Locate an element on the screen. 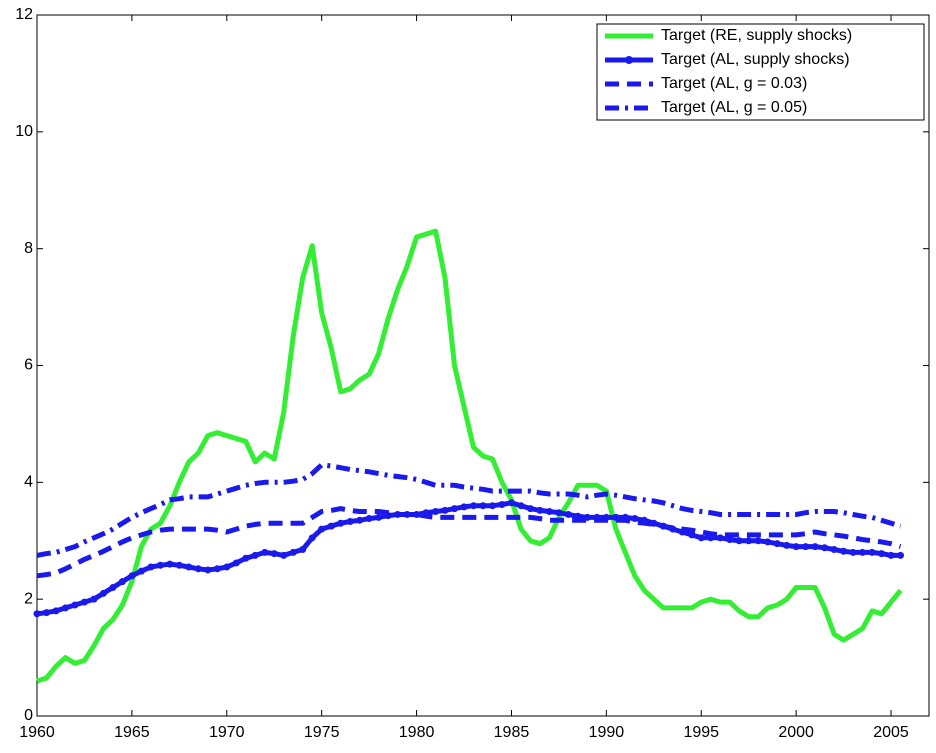  x-tick-label: 2000 is located at coordinates (796, 732).